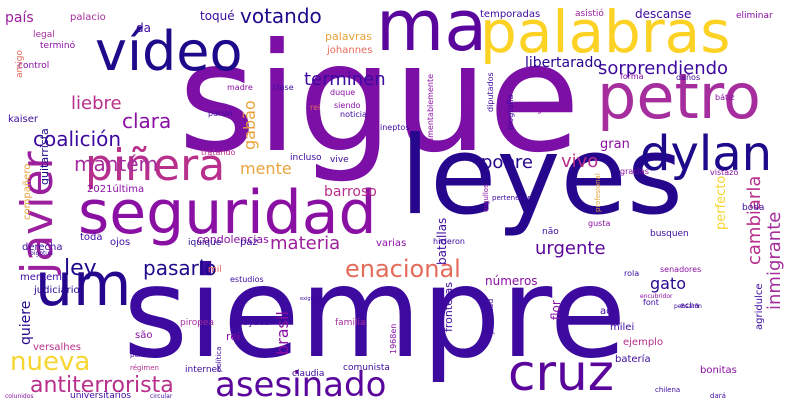 This screenshot has height=400, width=800. What do you see at coordinates (550, 232) in the screenshot?
I see `cloud-word: não` at bounding box center [550, 232].